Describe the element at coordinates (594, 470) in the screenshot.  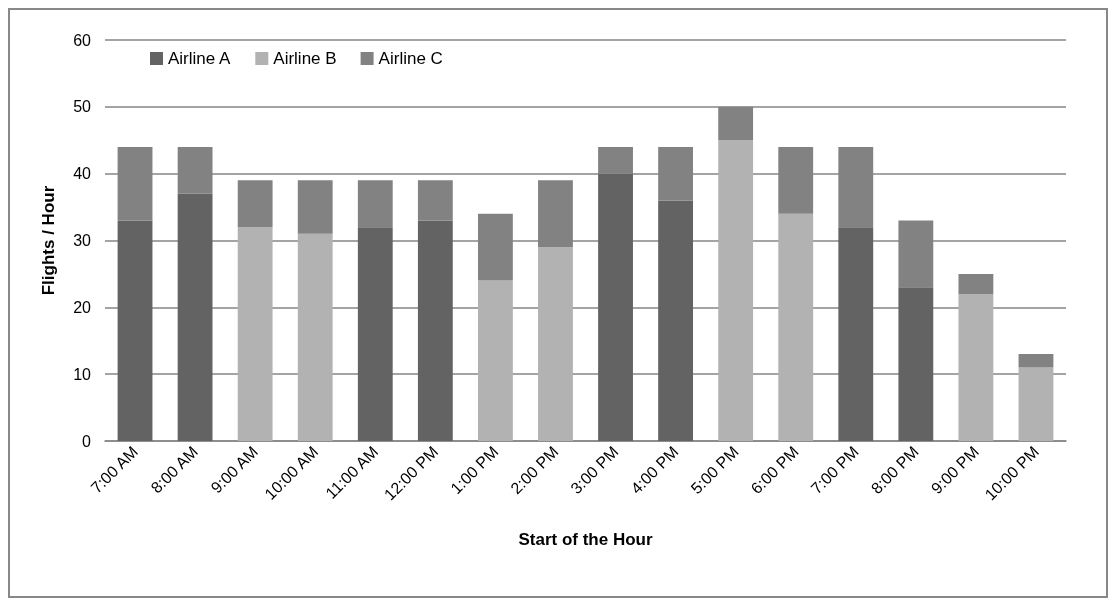
I see `x-tick-label: 3:00 PM` at that location.